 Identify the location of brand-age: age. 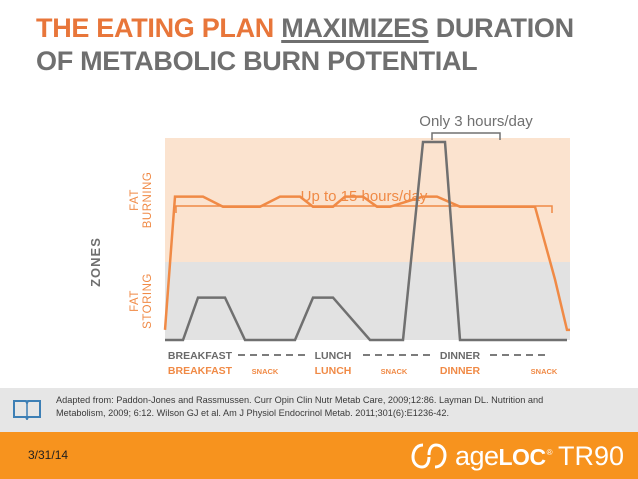
(476, 455).